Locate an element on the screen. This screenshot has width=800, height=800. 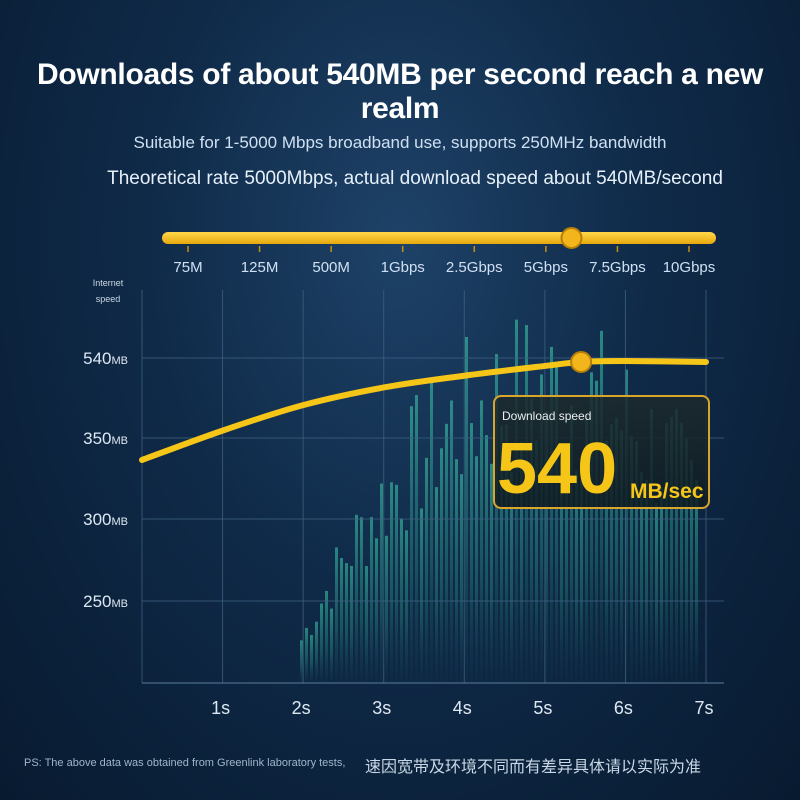
rate-scale-label: 5Gbps is located at coordinates (546, 267).